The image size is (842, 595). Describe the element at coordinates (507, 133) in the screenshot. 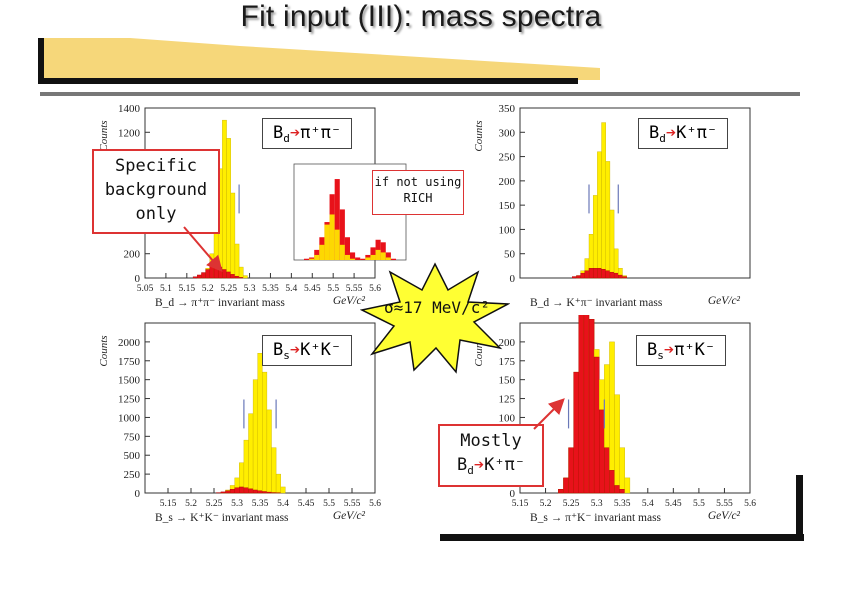

I see `y-tick-label: 300` at that location.